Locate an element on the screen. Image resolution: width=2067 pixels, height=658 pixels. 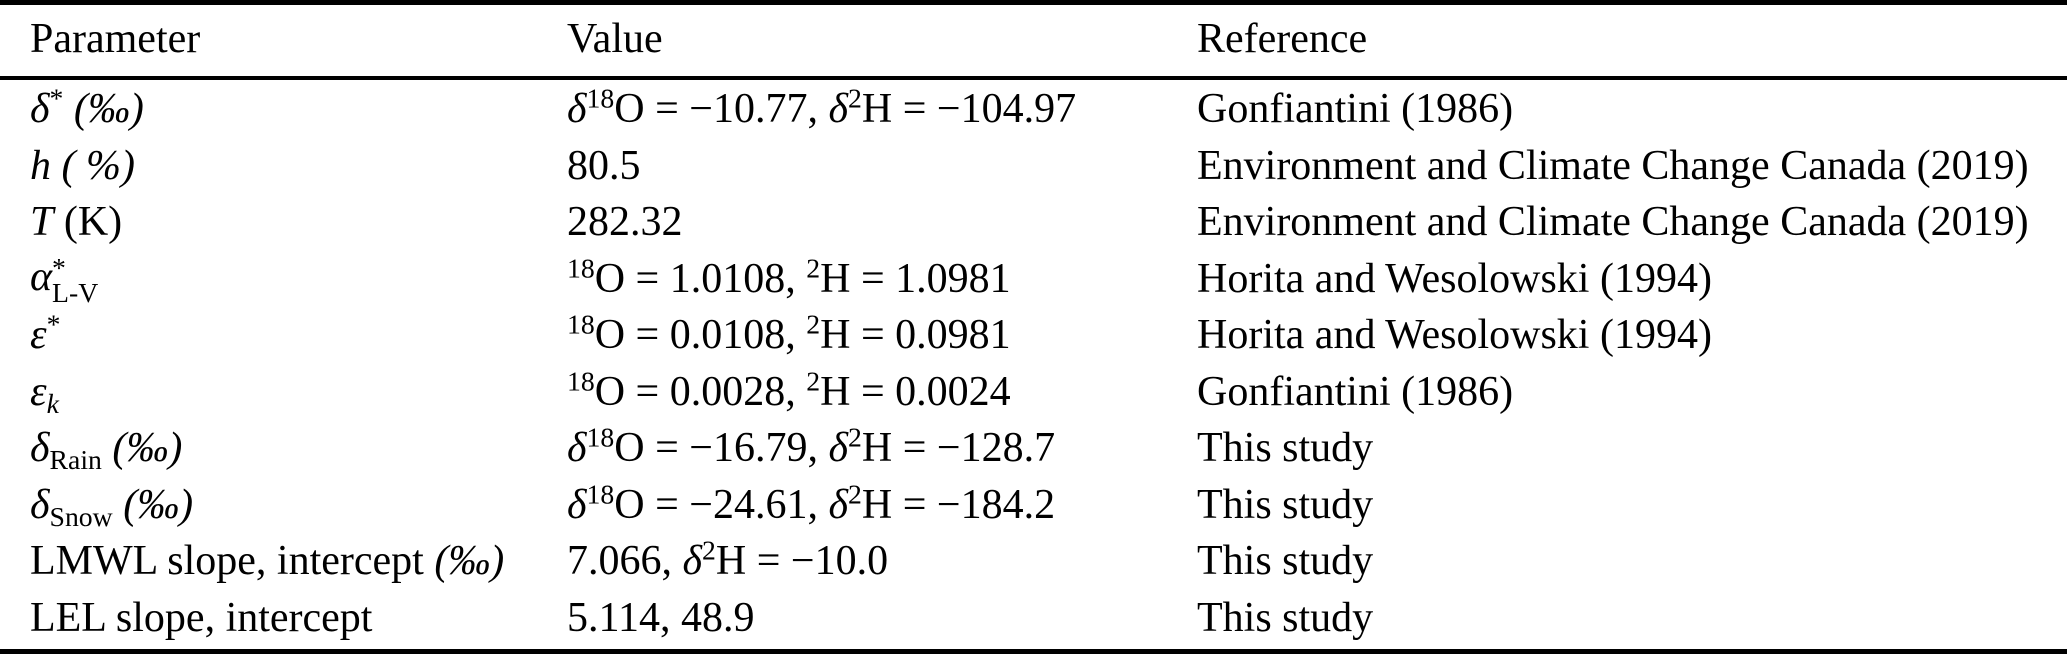
value-cell: 18O = 0.0028, 2H = 0.0024 is located at coordinates (789, 390).